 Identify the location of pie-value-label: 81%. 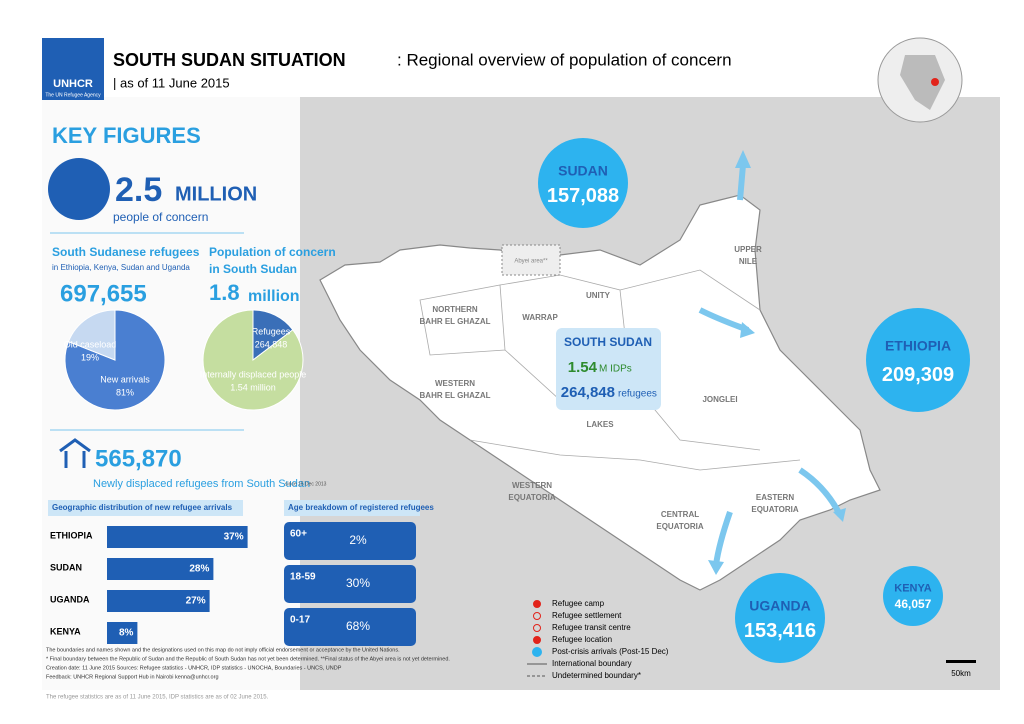
(125, 392).